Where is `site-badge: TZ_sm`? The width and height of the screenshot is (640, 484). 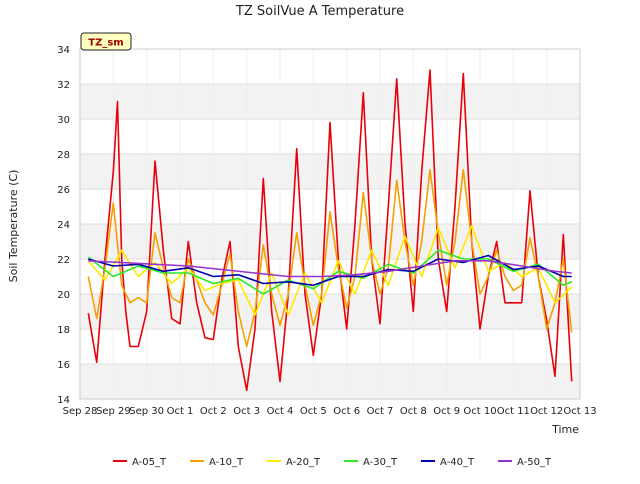
site-badge: TZ_sm is located at coordinates (106, 41).